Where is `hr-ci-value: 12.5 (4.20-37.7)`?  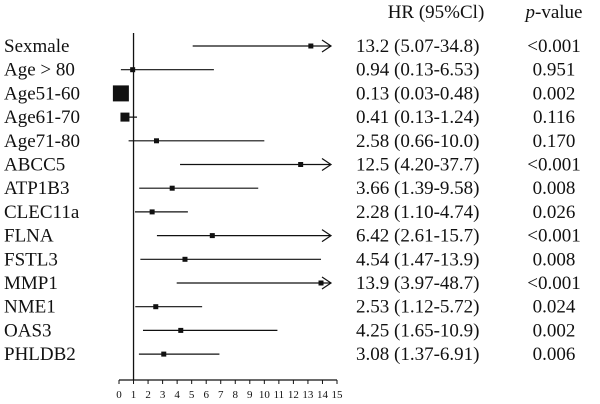 hr-ci-value: 12.5 (4.20-37.7) is located at coordinates (417, 165).